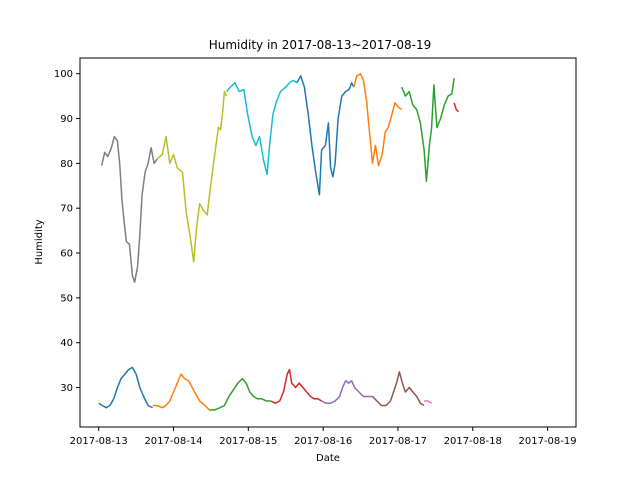 The image size is (640, 480). What do you see at coordinates (328, 458) in the screenshot?
I see `x-axis-label: Date` at bounding box center [328, 458].